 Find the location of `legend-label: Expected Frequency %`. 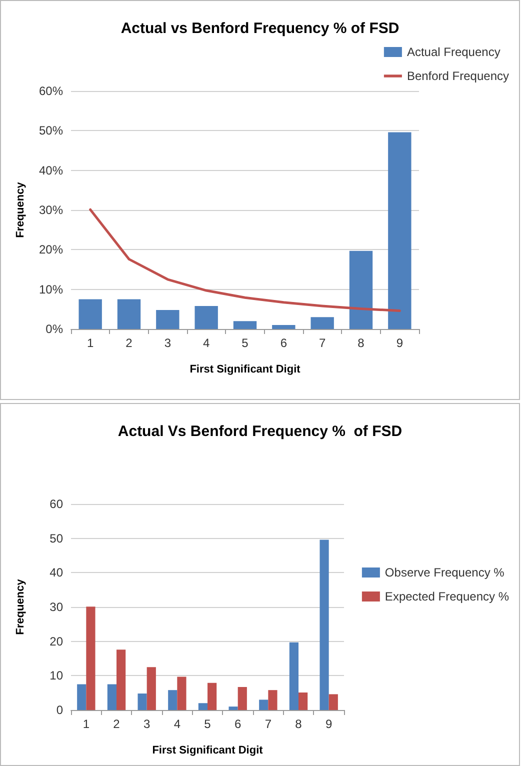

legend-label: Expected Frequency % is located at coordinates (447, 597).